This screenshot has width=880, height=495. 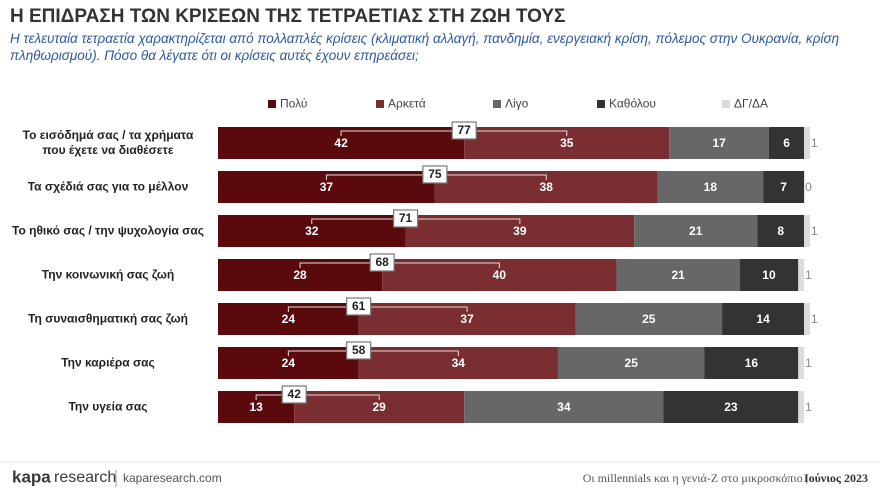 What do you see at coordinates (380, 407) in the screenshot?
I see `data-label: 29` at bounding box center [380, 407].